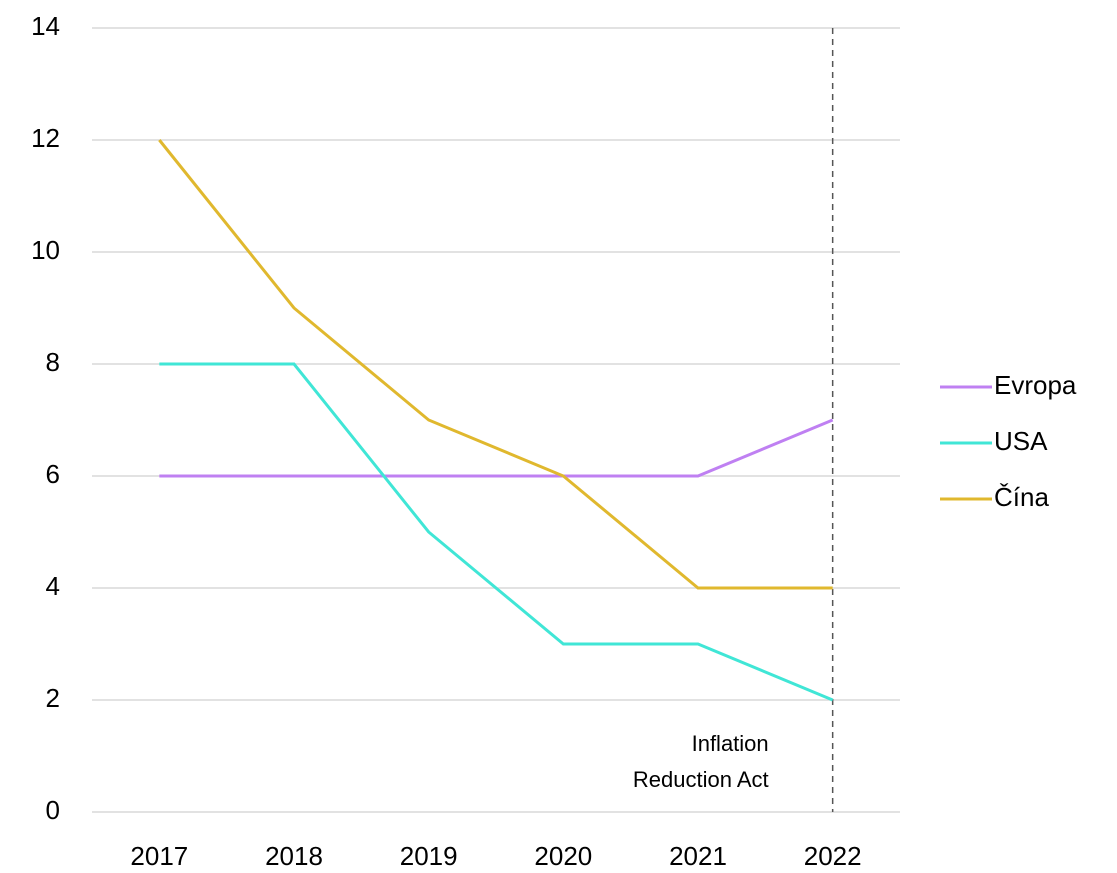 This screenshot has height=873, width=1117. What do you see at coordinates (53, 810) in the screenshot?
I see `y-tick-label: 0` at bounding box center [53, 810].